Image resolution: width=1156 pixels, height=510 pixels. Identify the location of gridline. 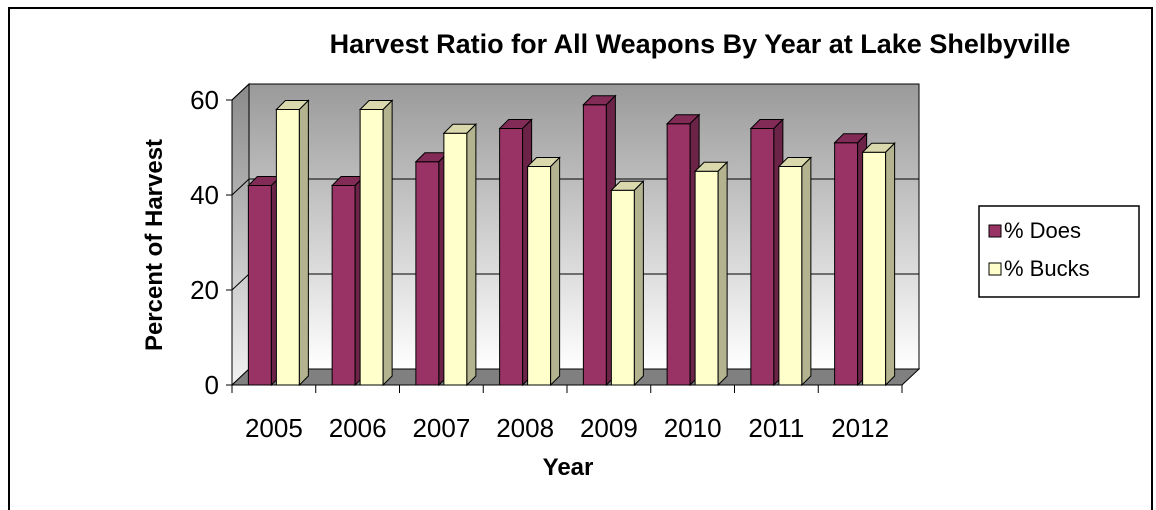
(575, 92).